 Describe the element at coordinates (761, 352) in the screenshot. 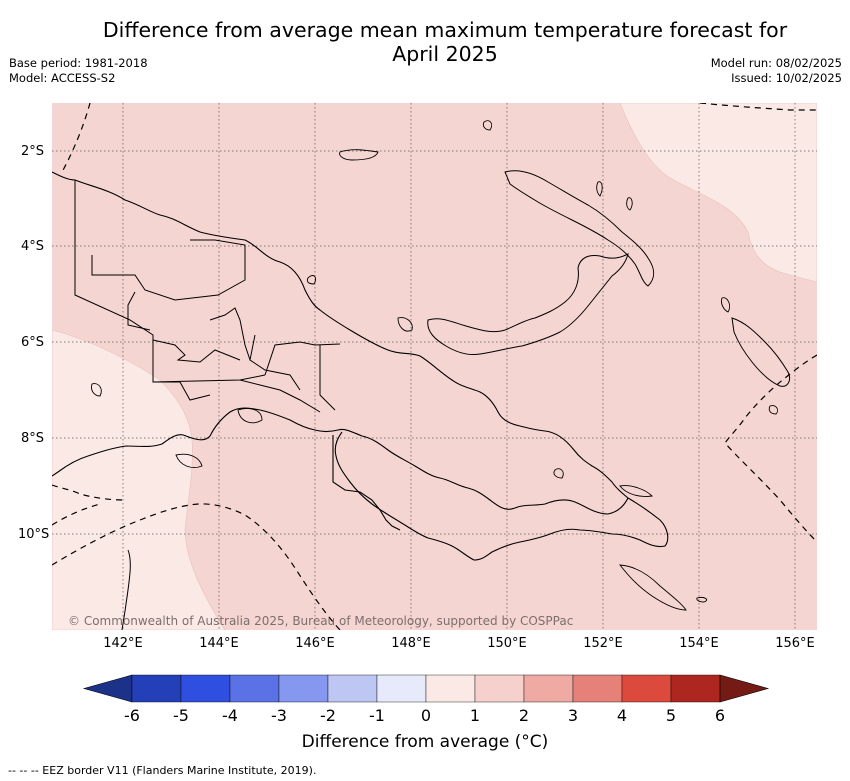

I see `bougainville-coast` at that location.